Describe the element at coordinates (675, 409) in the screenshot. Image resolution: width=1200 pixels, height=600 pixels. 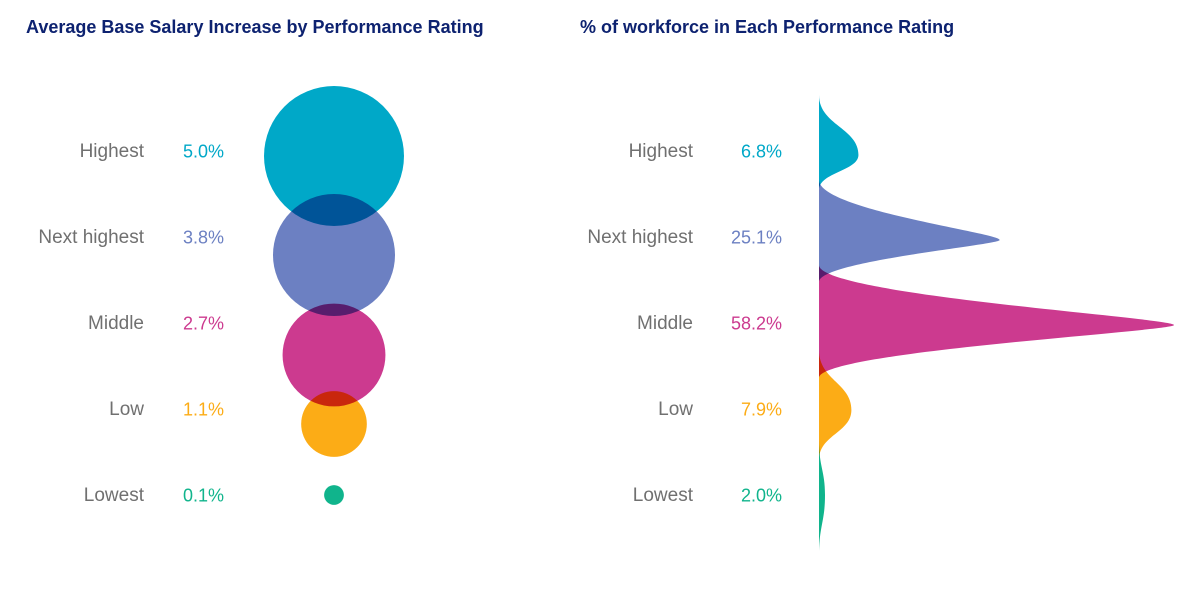
I see `right-category-label: Low` at that location.